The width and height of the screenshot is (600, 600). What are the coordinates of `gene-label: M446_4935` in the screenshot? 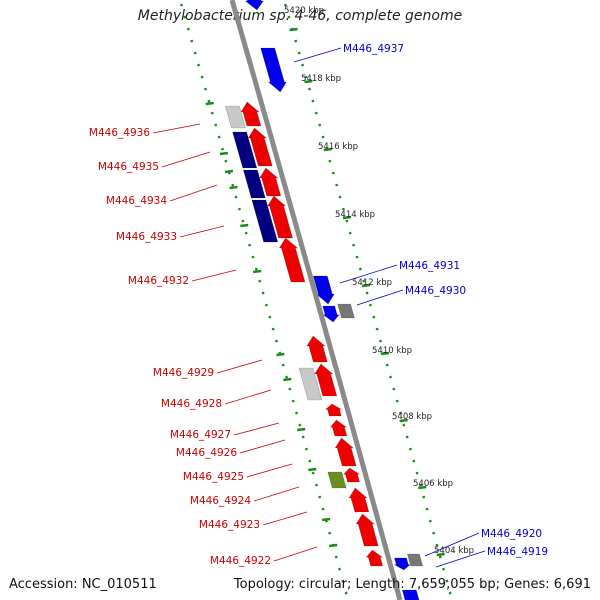 It's located at (128, 167).